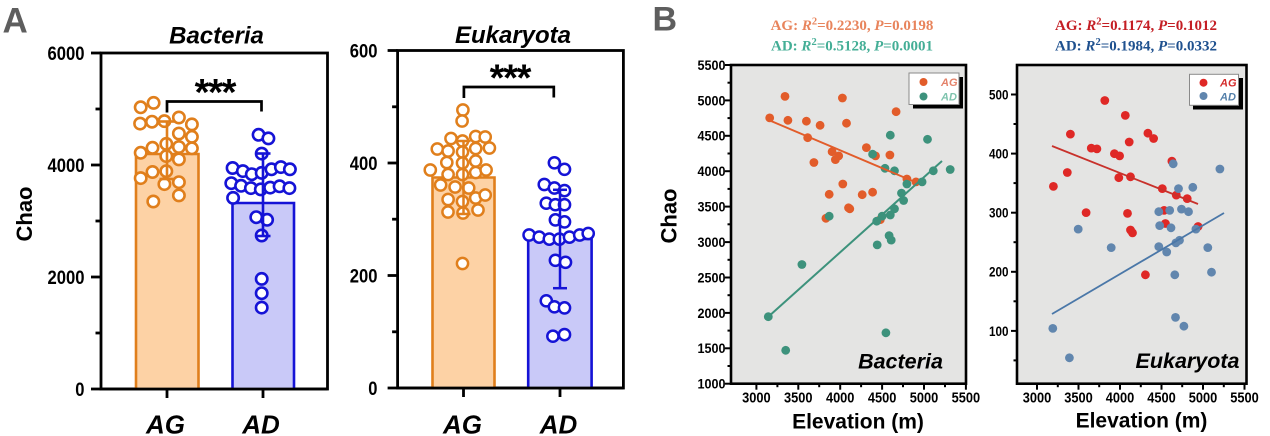  Describe the element at coordinates (665, 20) in the screenshot. I see `svg-text: B` at that location.